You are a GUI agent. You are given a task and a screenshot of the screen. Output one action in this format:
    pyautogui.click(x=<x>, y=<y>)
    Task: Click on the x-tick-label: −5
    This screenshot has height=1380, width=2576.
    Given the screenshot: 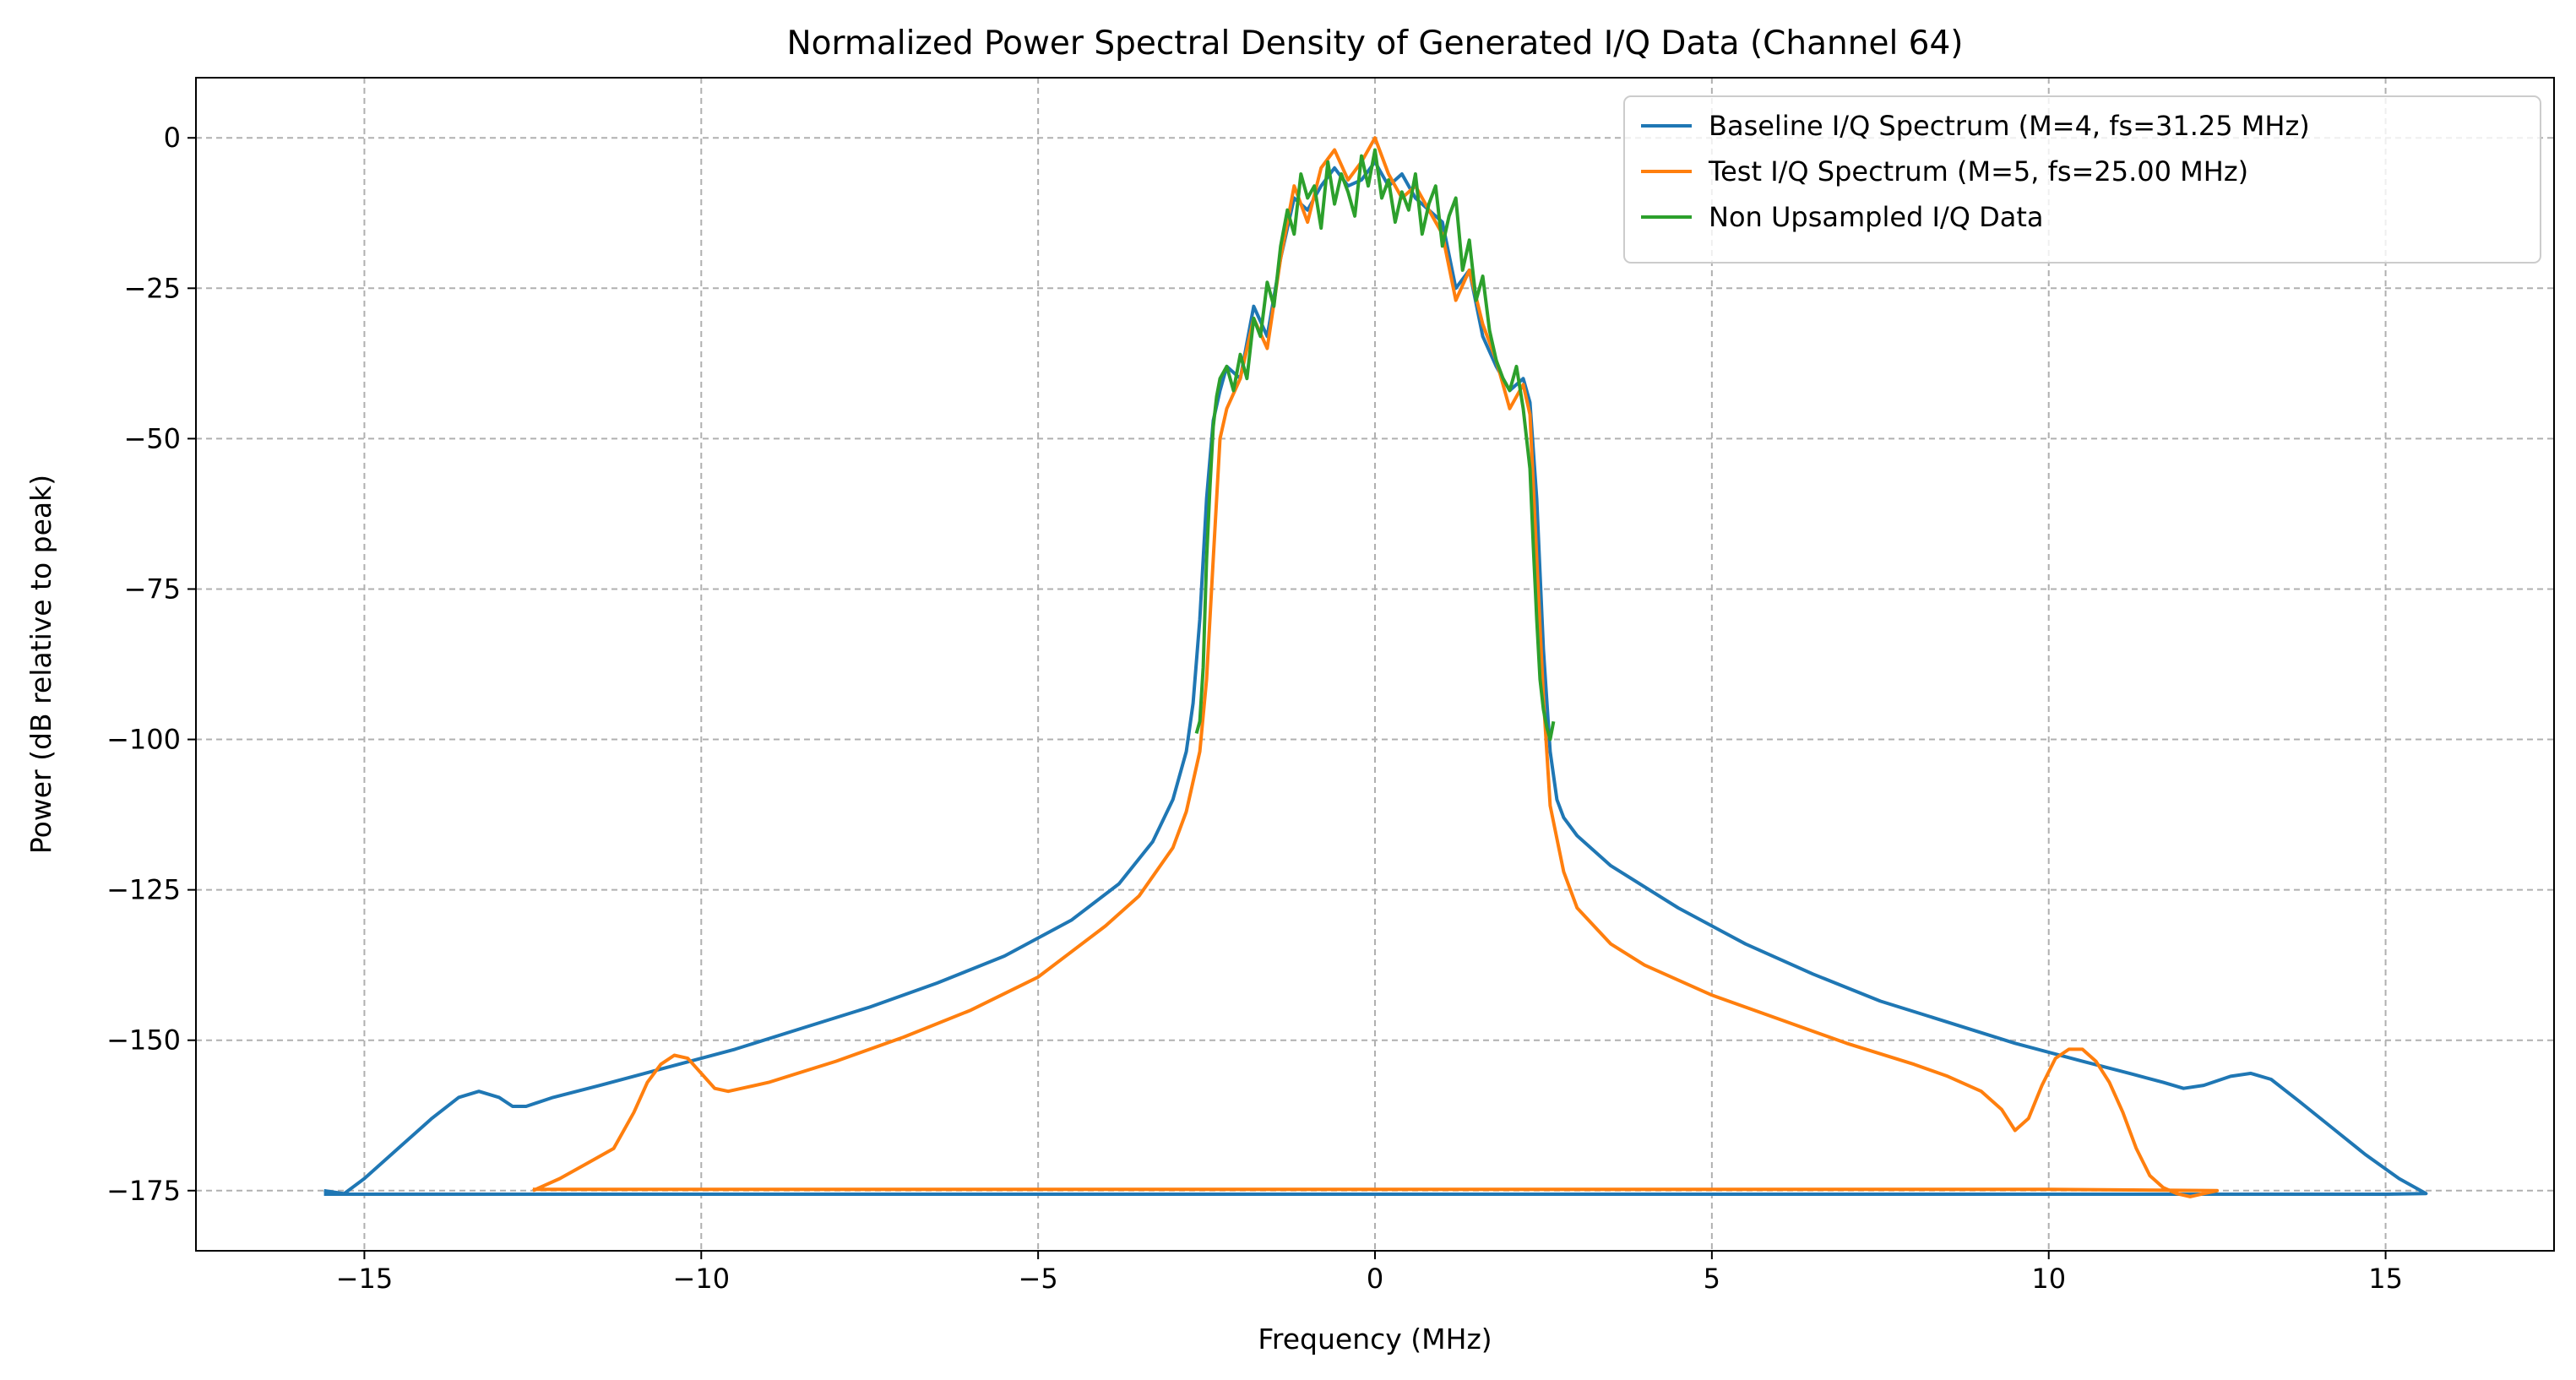 What is the action you would take?
    pyautogui.click(x=1038, y=1279)
    